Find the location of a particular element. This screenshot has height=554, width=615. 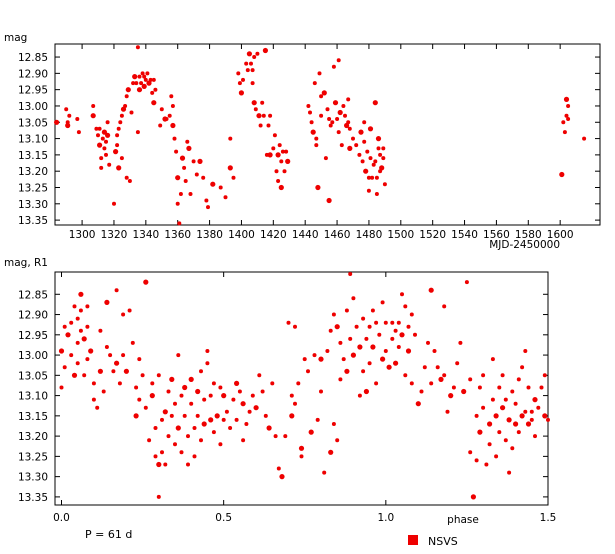

y-tick-label: 13.15 is located at coordinates (33, 156).